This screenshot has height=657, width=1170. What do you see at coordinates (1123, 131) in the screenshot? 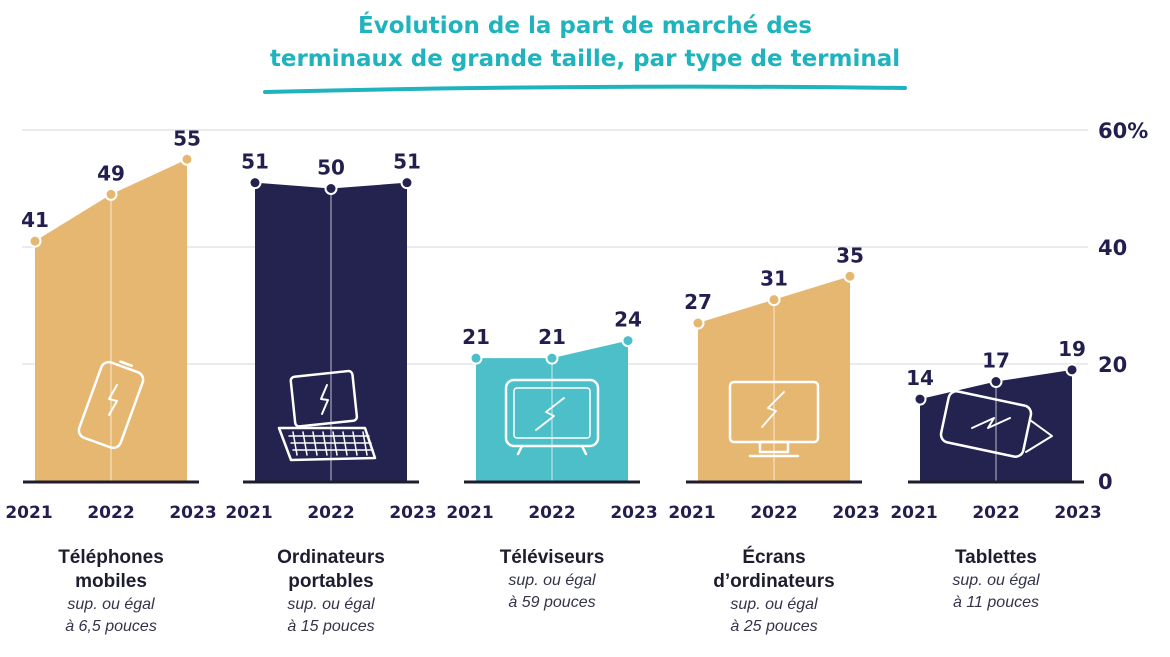
I see `y-tick-label: 60%` at bounding box center [1123, 131].